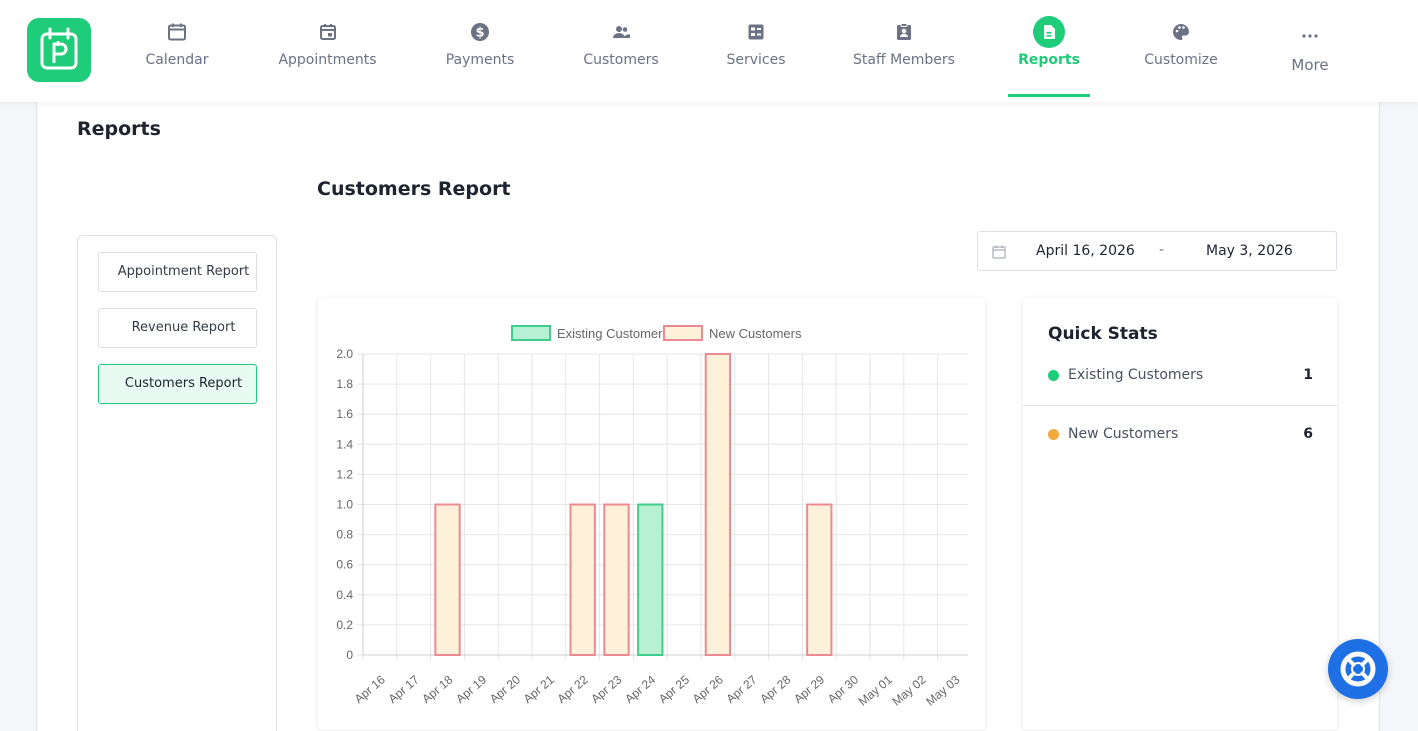 Image resolution: width=1418 pixels, height=731 pixels. I want to click on section-title: Customers Report, so click(414, 189).